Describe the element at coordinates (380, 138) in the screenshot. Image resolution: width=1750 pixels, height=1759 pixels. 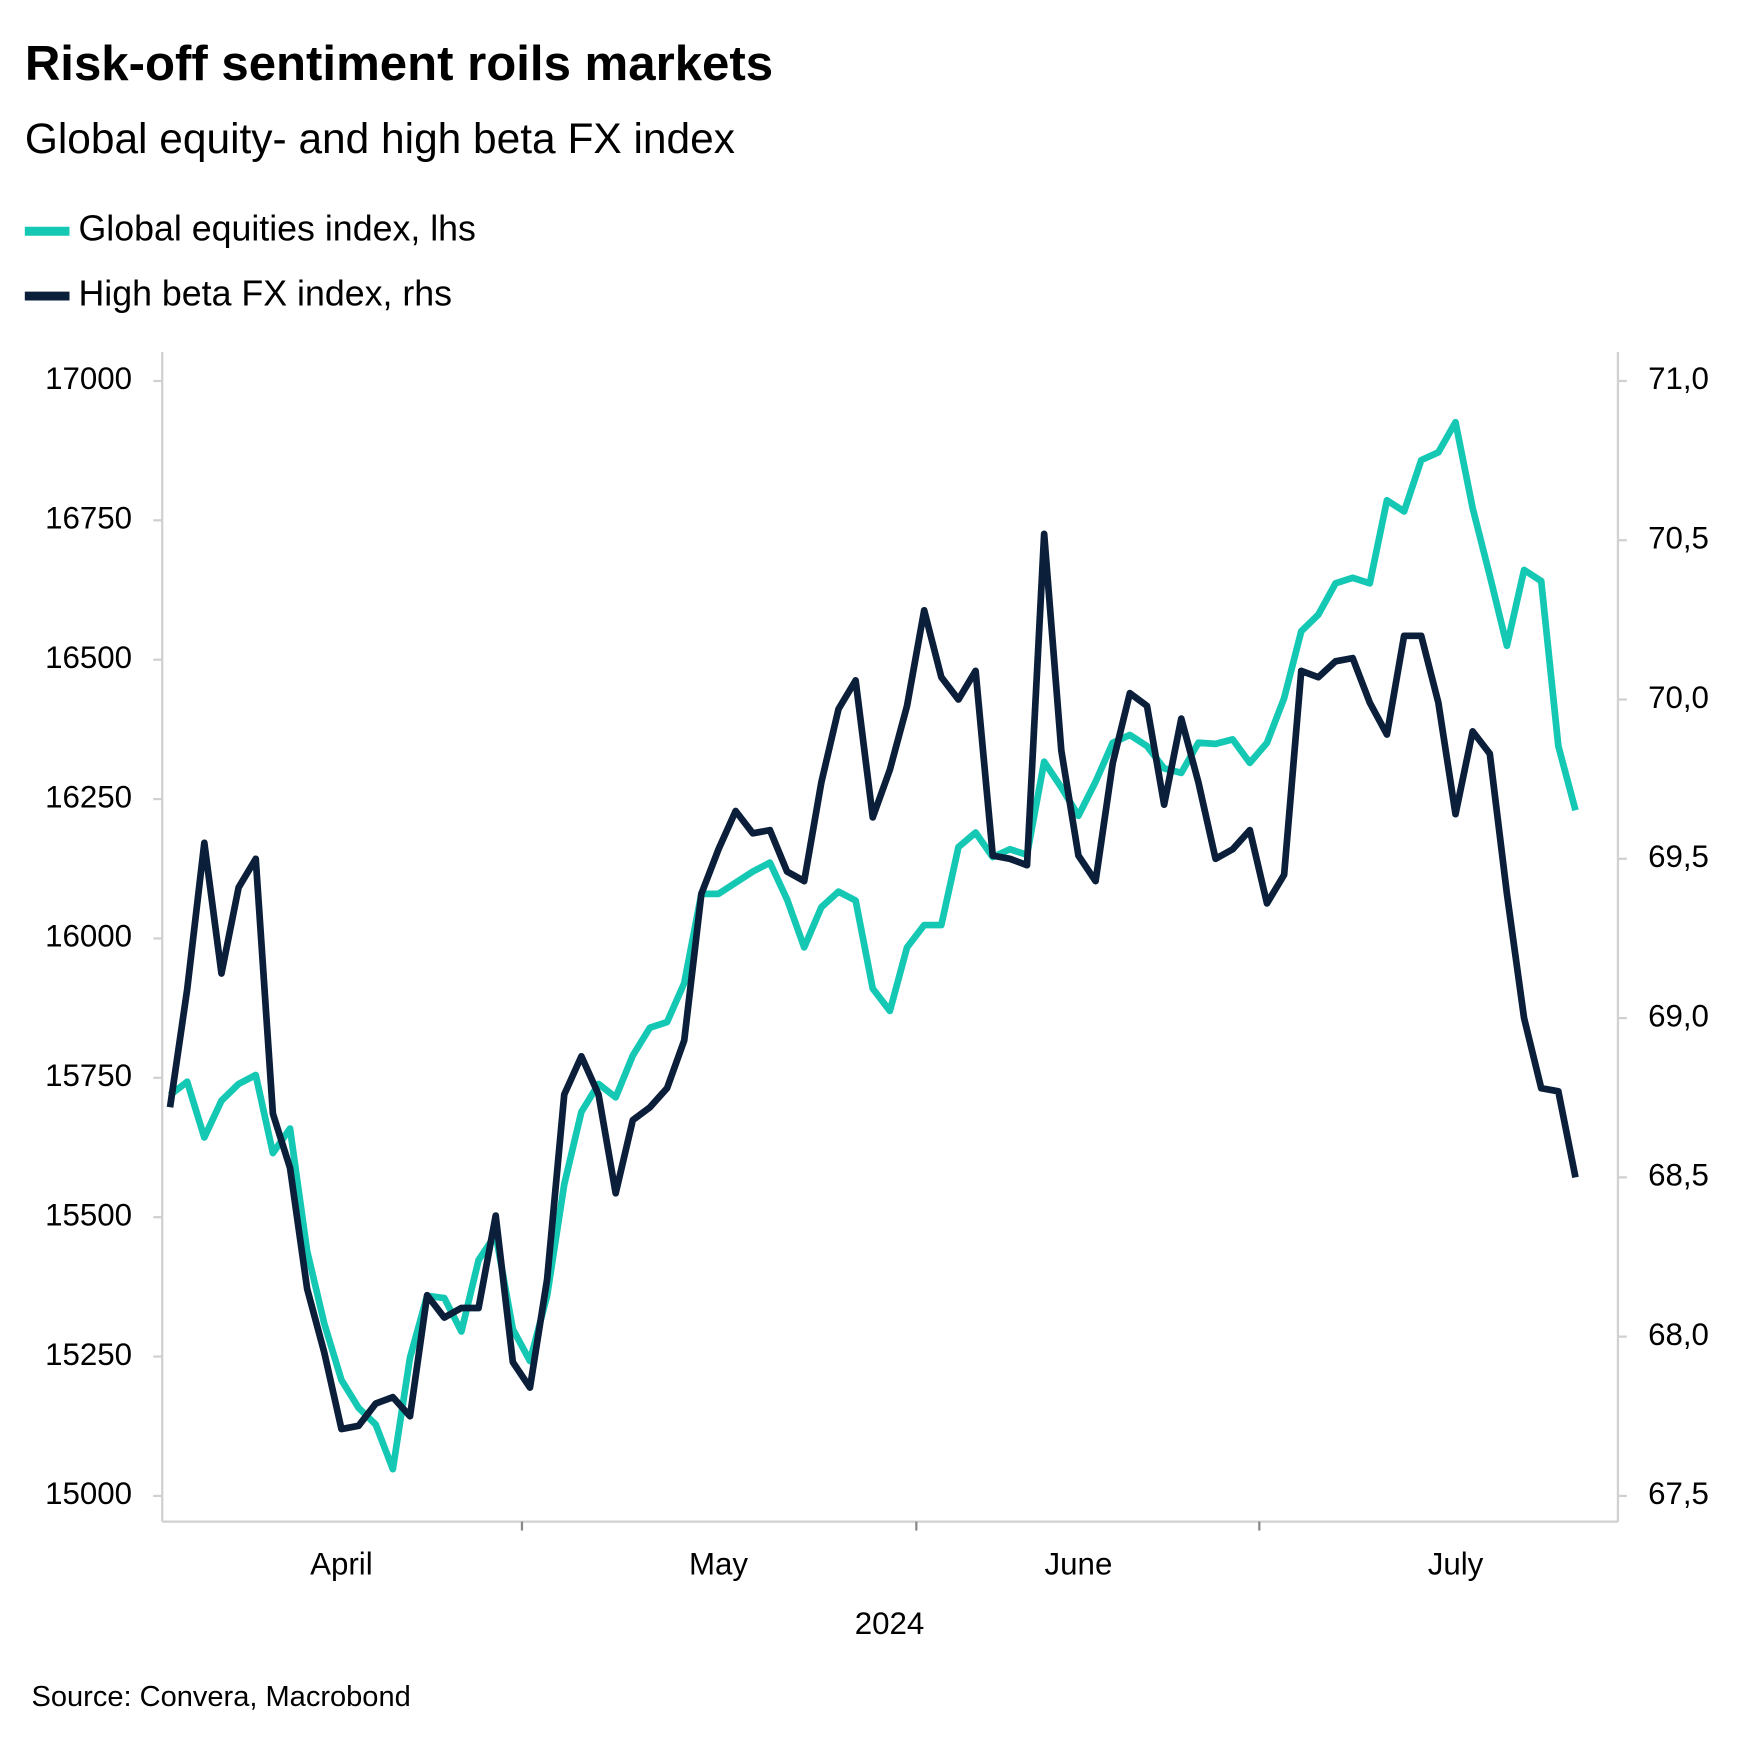
I see `chart-subtitle: Global equity- and high beta FX index` at that location.